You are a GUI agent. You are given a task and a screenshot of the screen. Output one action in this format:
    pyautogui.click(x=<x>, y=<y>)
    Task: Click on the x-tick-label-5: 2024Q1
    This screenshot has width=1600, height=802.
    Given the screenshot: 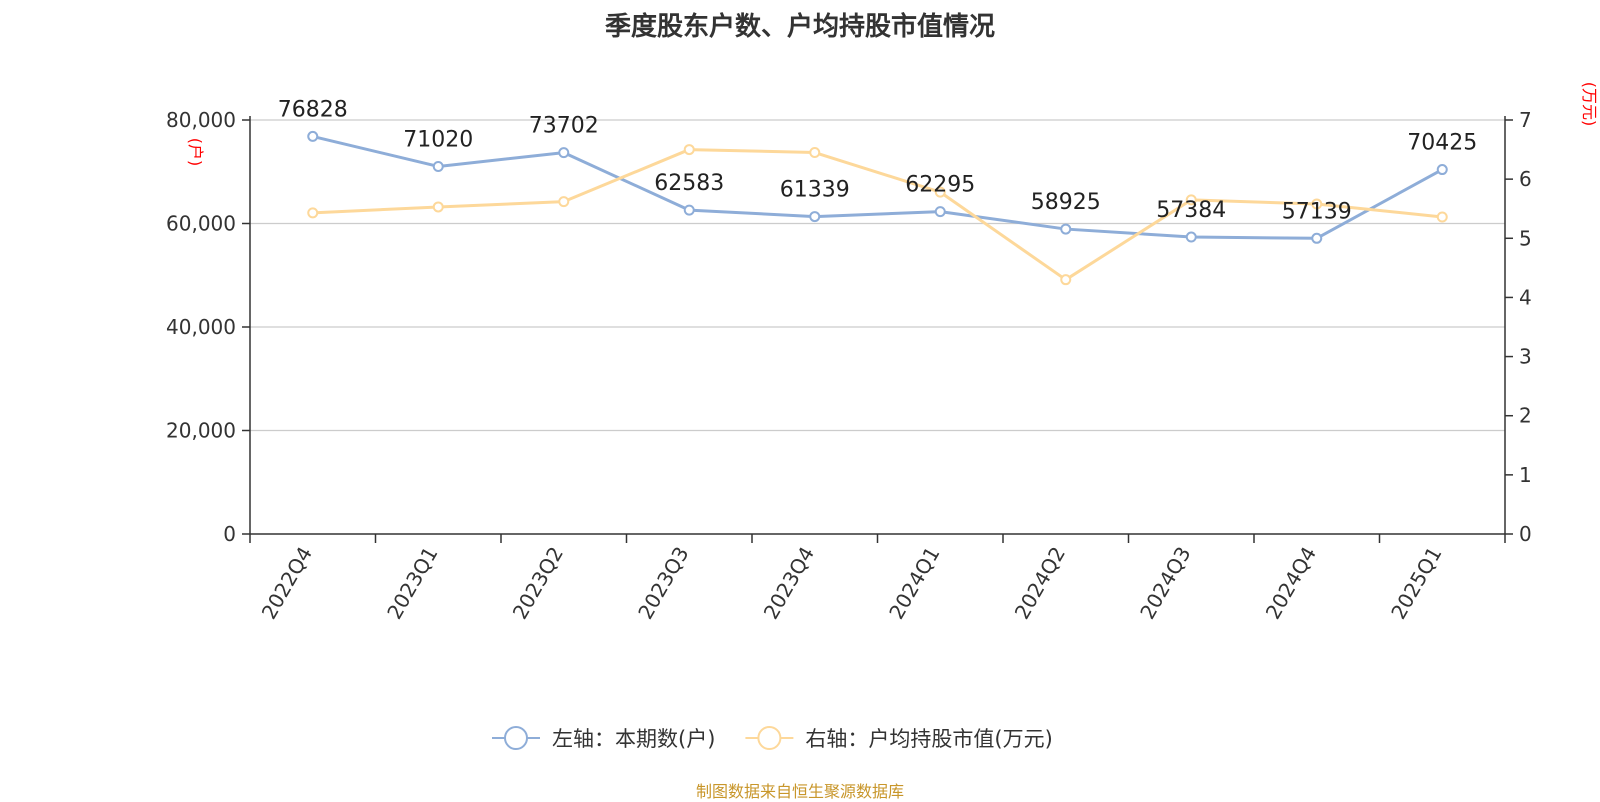 What is the action you would take?
    pyautogui.click(x=914, y=583)
    